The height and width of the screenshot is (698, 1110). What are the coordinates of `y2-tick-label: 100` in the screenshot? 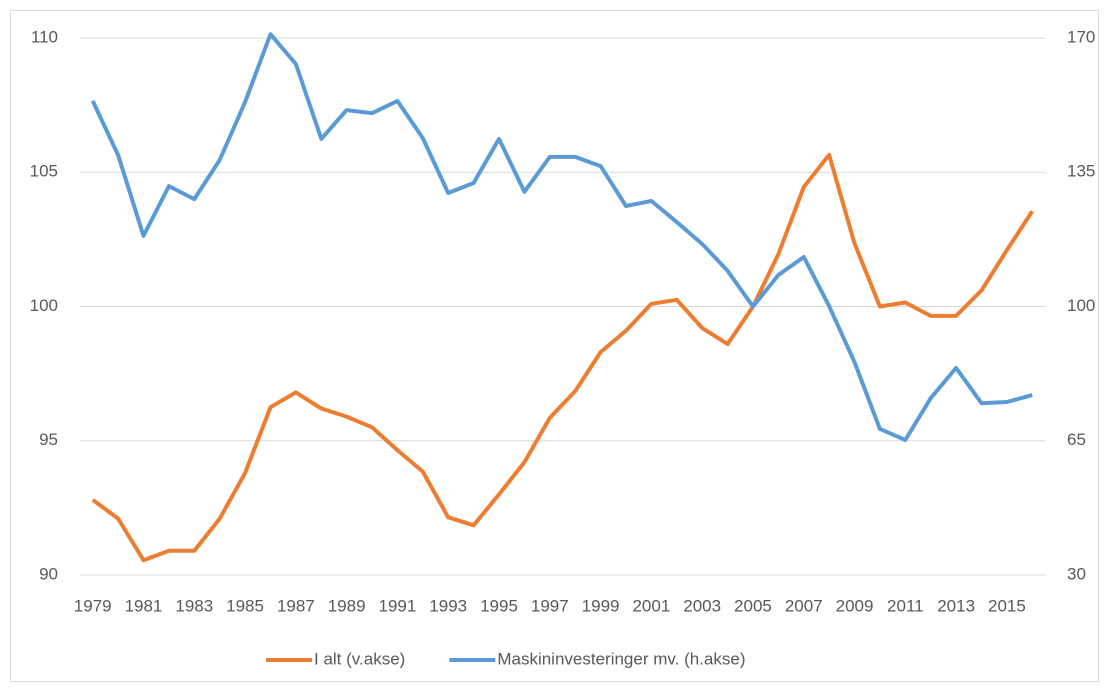 It's located at (1081, 305).